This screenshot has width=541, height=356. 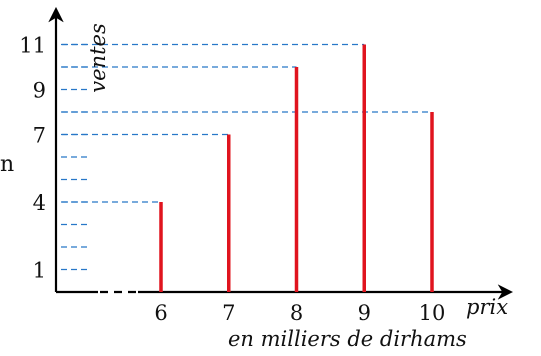 I want to click on y-axis-label: ventes, so click(x=98, y=56).